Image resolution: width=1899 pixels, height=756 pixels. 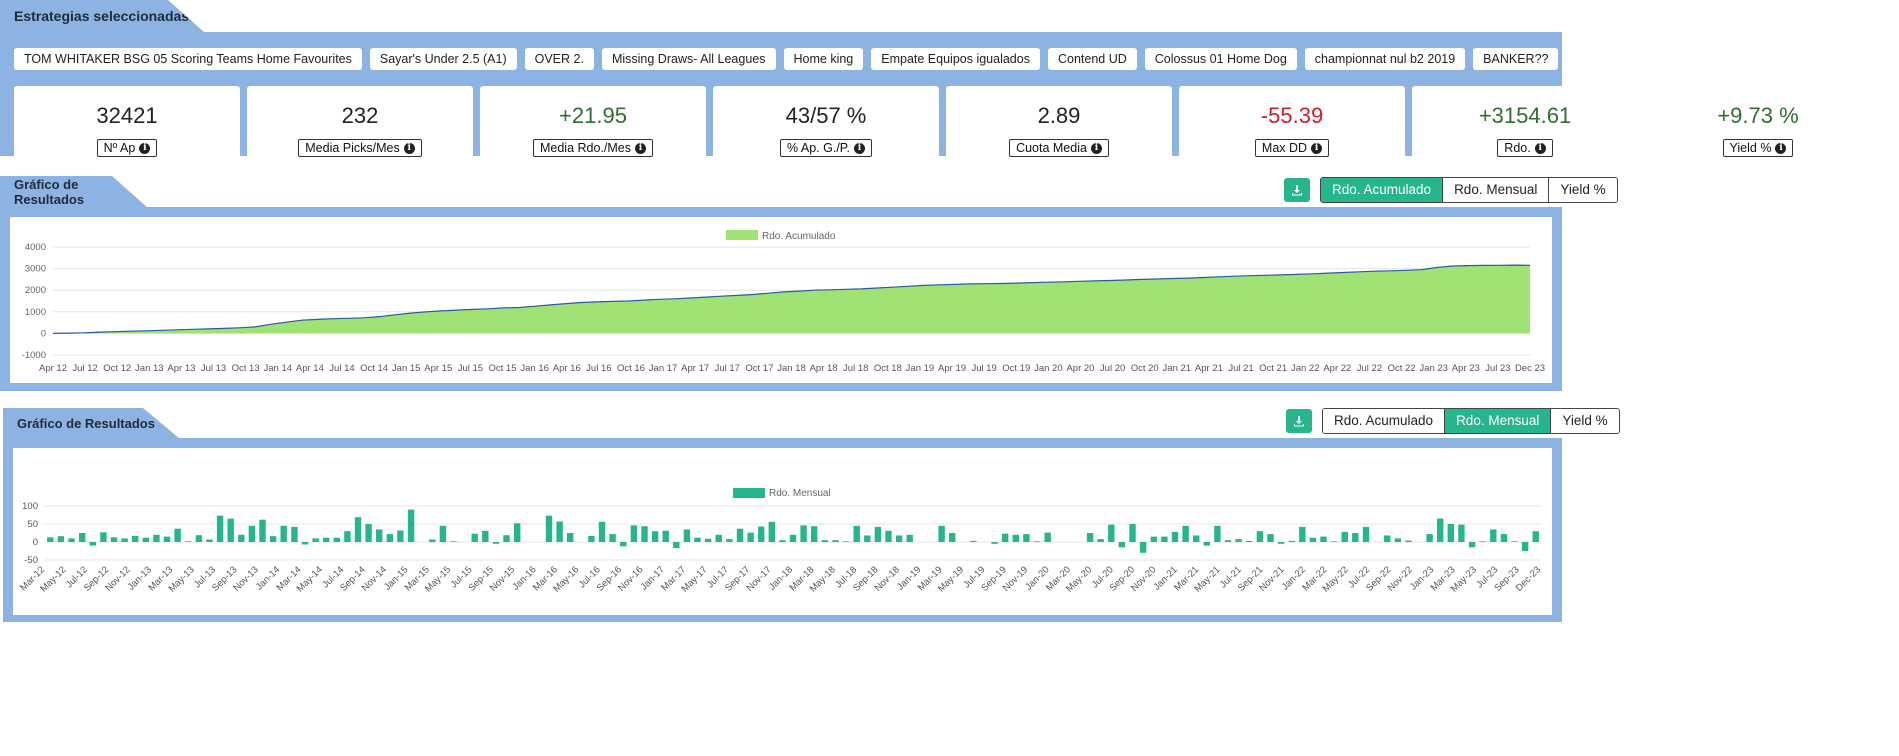 I want to click on strategy-chip: championnat nul b2 2019, so click(x=1385, y=59).